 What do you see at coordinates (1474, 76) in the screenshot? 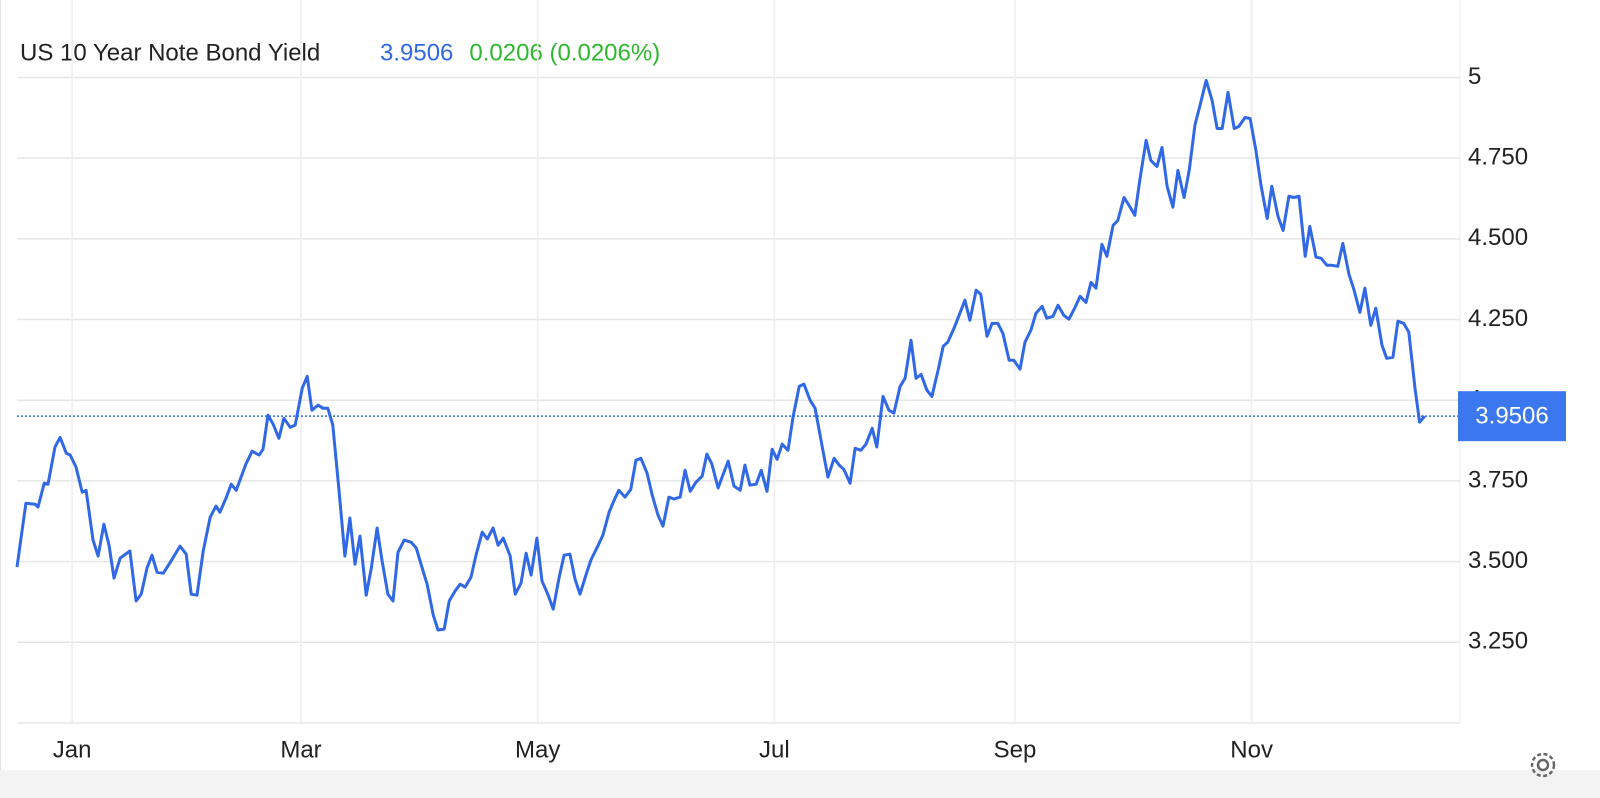
I see `y-tick-label: 5` at bounding box center [1474, 76].